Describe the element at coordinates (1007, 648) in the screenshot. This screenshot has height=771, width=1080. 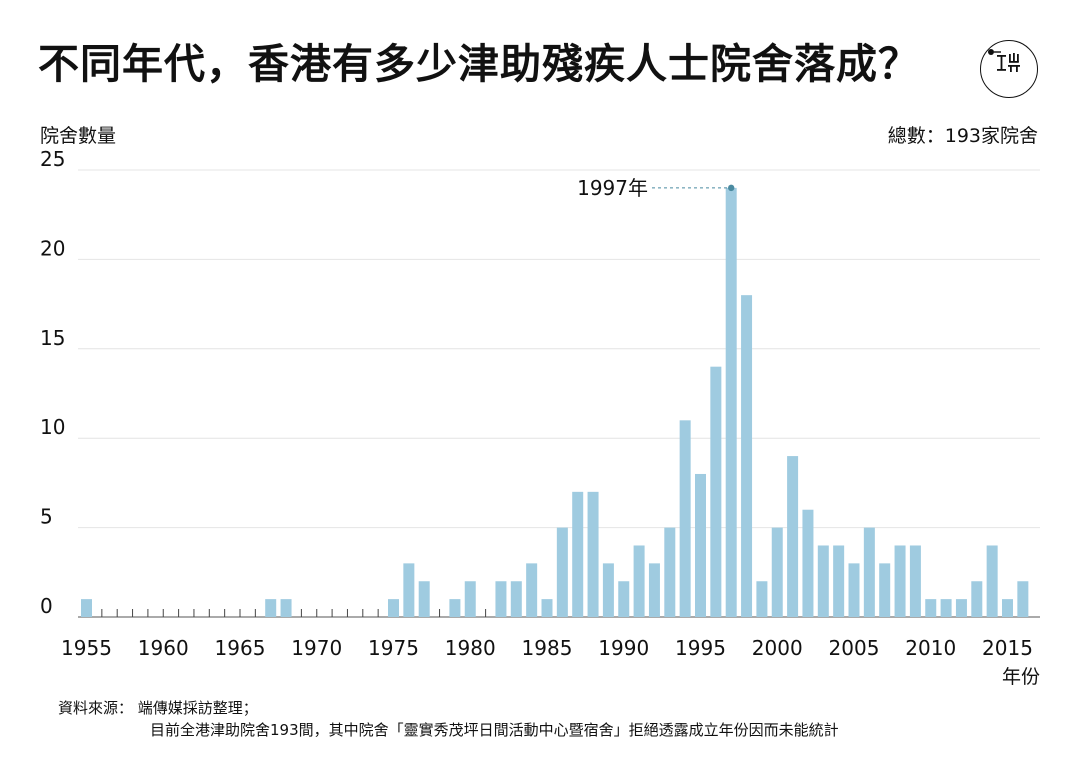
I see `x-tick-label: 2015` at that location.